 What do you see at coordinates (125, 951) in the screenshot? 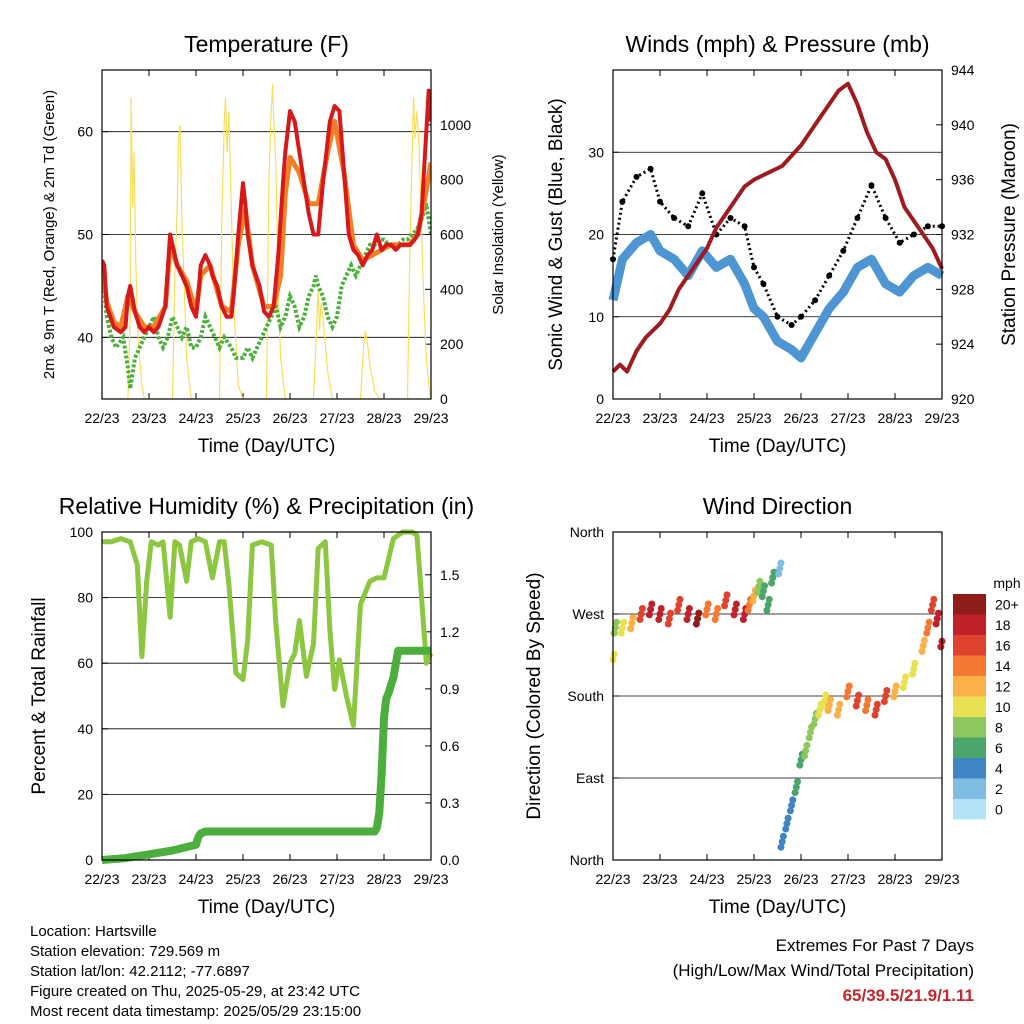
I see `elevation-text: Station elevation: 729.569 m` at bounding box center [125, 951].